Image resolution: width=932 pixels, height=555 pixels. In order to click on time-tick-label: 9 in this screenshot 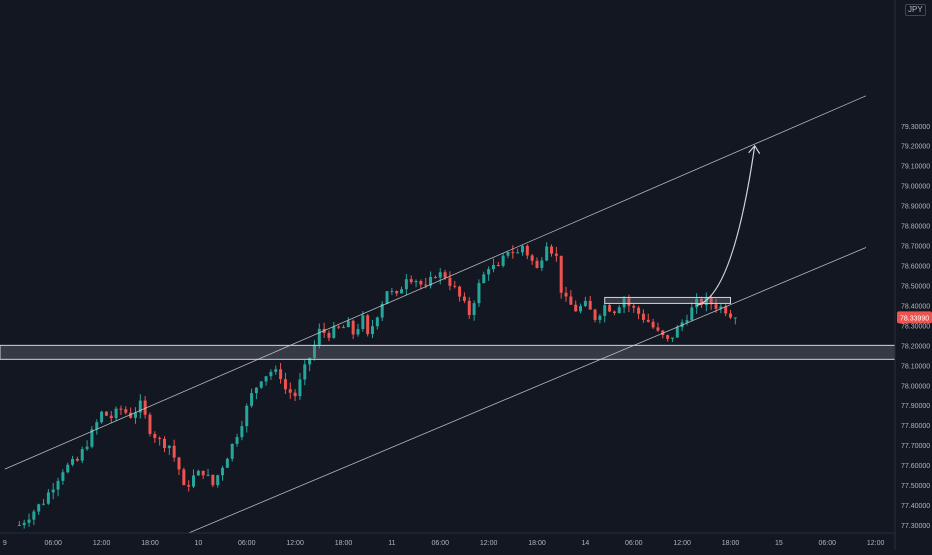, I will do `click(5, 543)`.